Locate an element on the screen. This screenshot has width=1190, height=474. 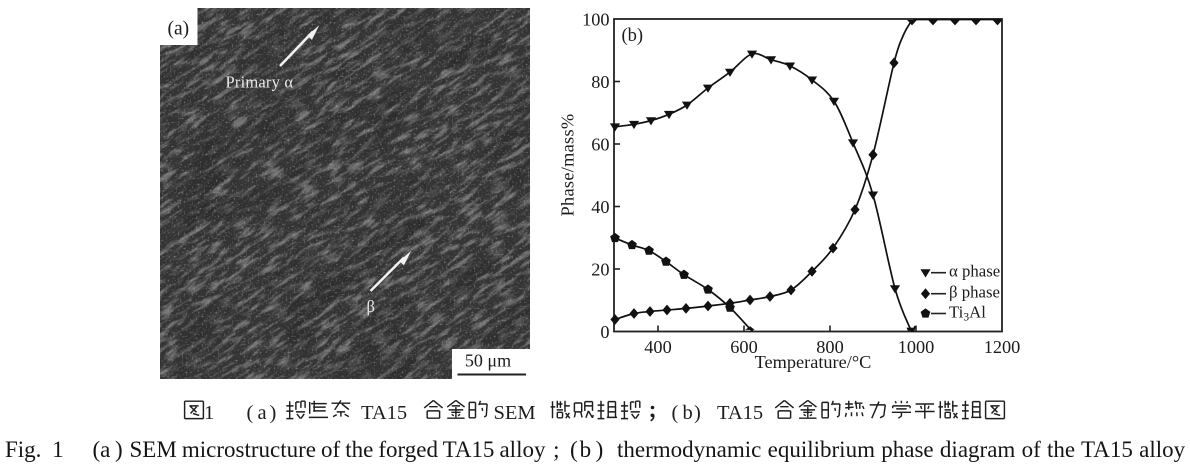
svg-text: a is located at coordinates (262, 413).